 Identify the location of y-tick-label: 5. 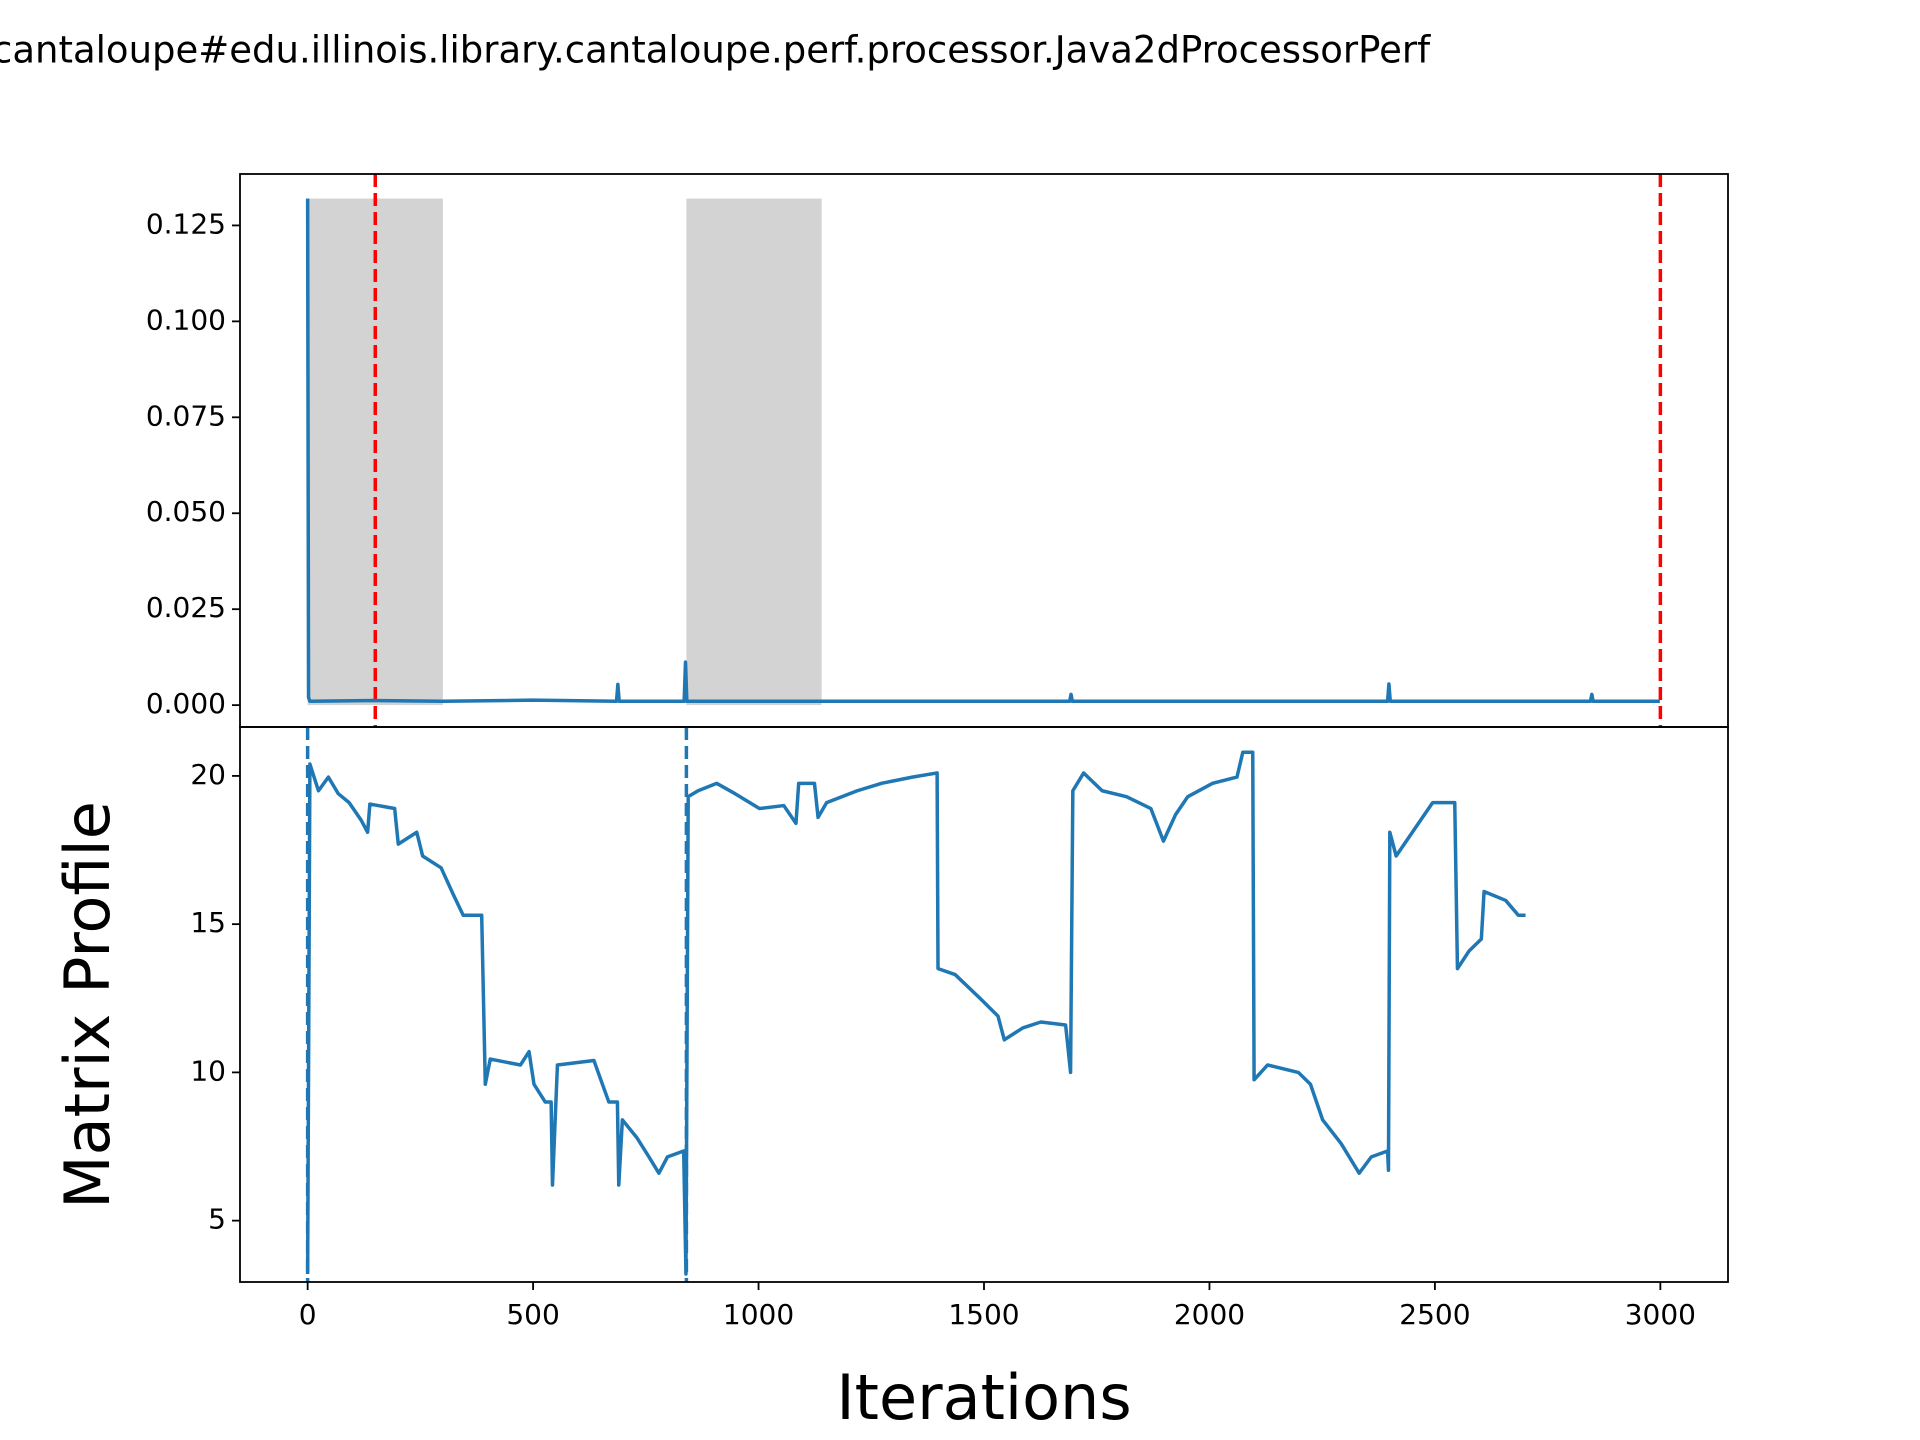
(217, 1219).